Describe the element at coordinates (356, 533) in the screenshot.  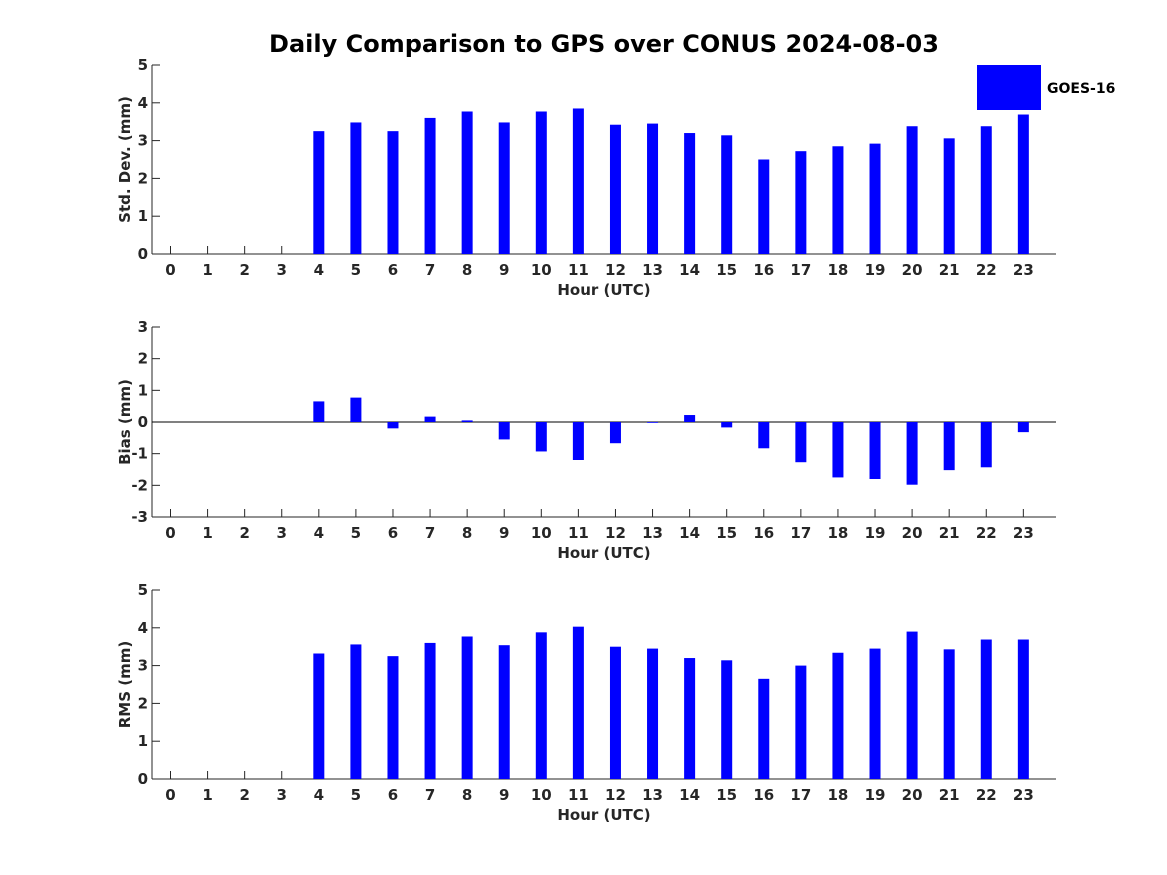
I see `bias-x-tick-label: 5` at that location.